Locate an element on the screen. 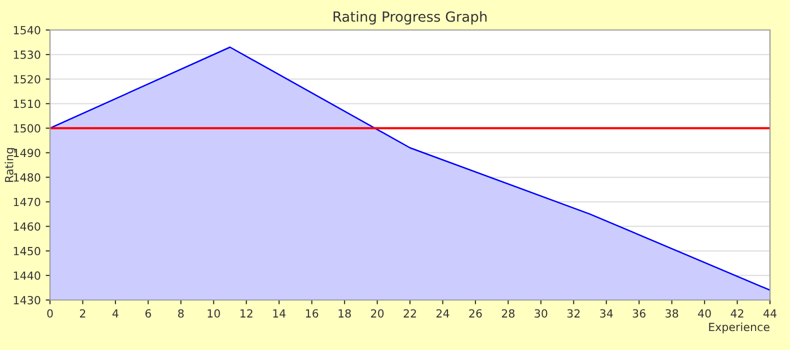 This screenshot has width=790, height=350. x-tick-label: 36 is located at coordinates (639, 313).